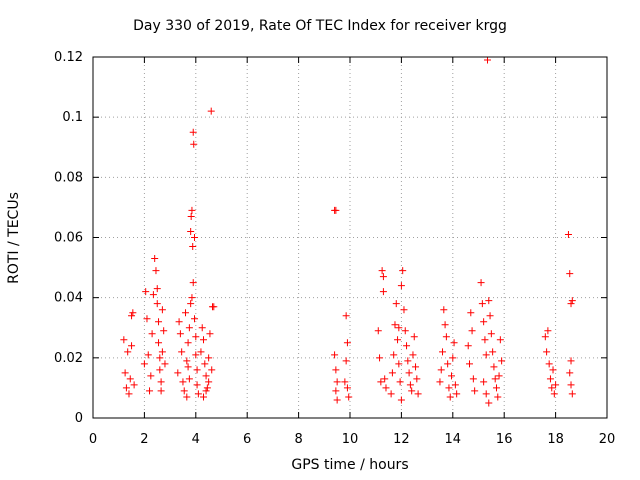  Describe the element at coordinates (68, 177) in the screenshot. I see `y-tick-label: 0.08` at that location.